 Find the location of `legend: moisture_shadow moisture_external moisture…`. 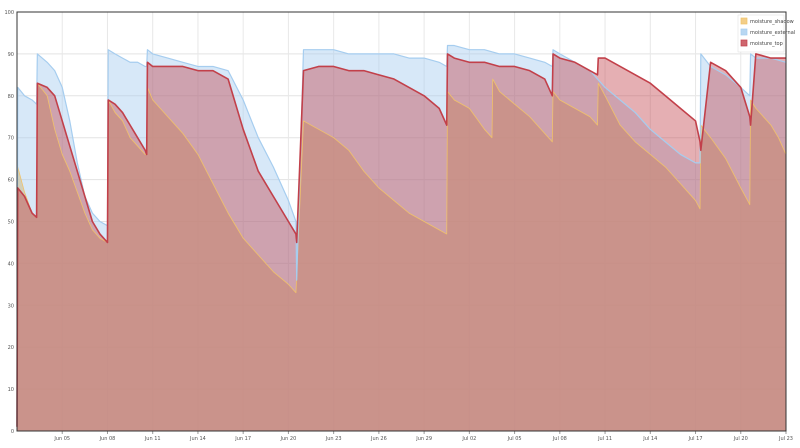

legend: moisture_shadow moisture_external moisture… is located at coordinates (766, 33).